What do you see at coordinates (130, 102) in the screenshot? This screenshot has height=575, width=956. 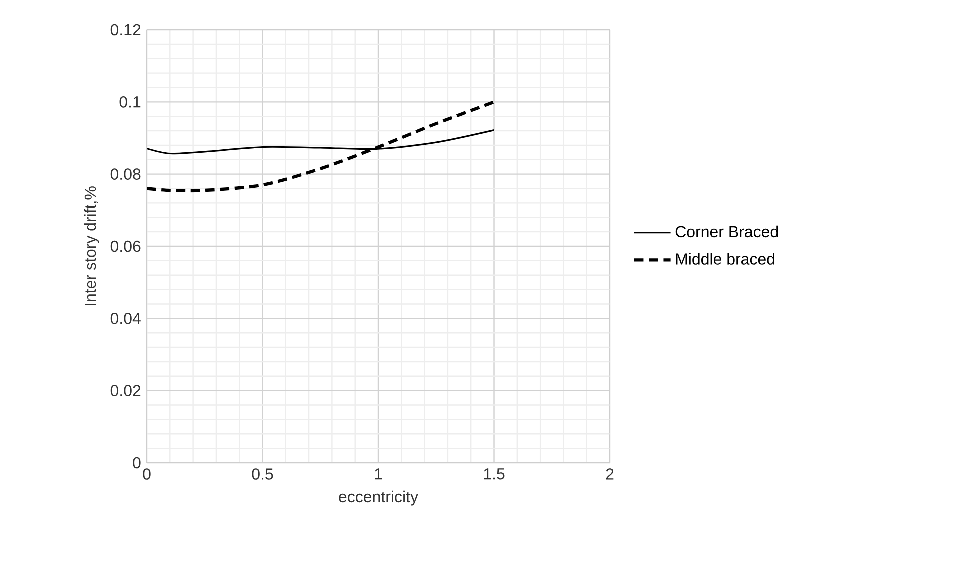 I see `y-tick-label: 0.1` at bounding box center [130, 102].